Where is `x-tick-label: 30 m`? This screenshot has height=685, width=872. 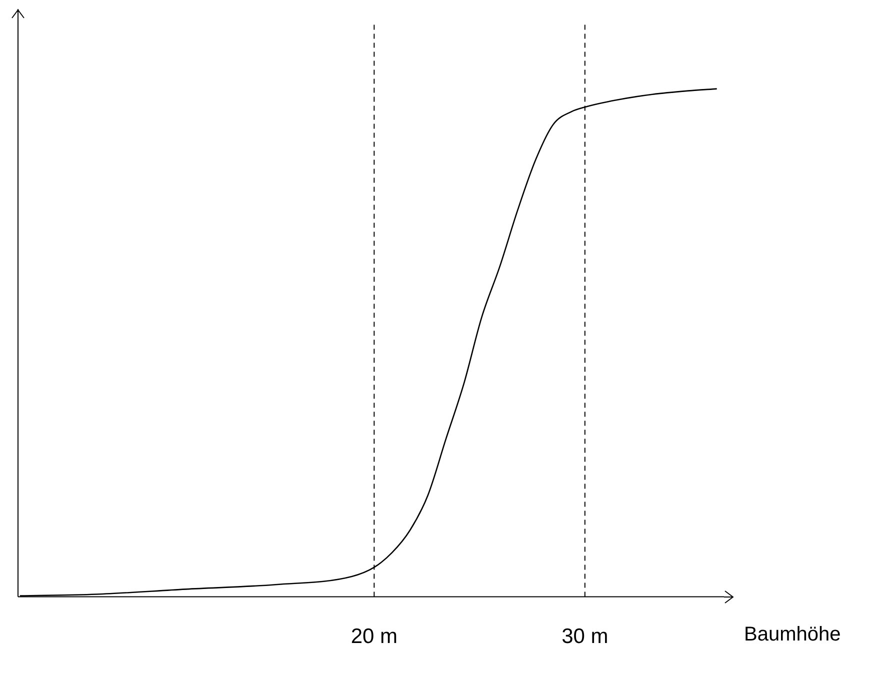
x-tick-label: 30 m is located at coordinates (585, 636).